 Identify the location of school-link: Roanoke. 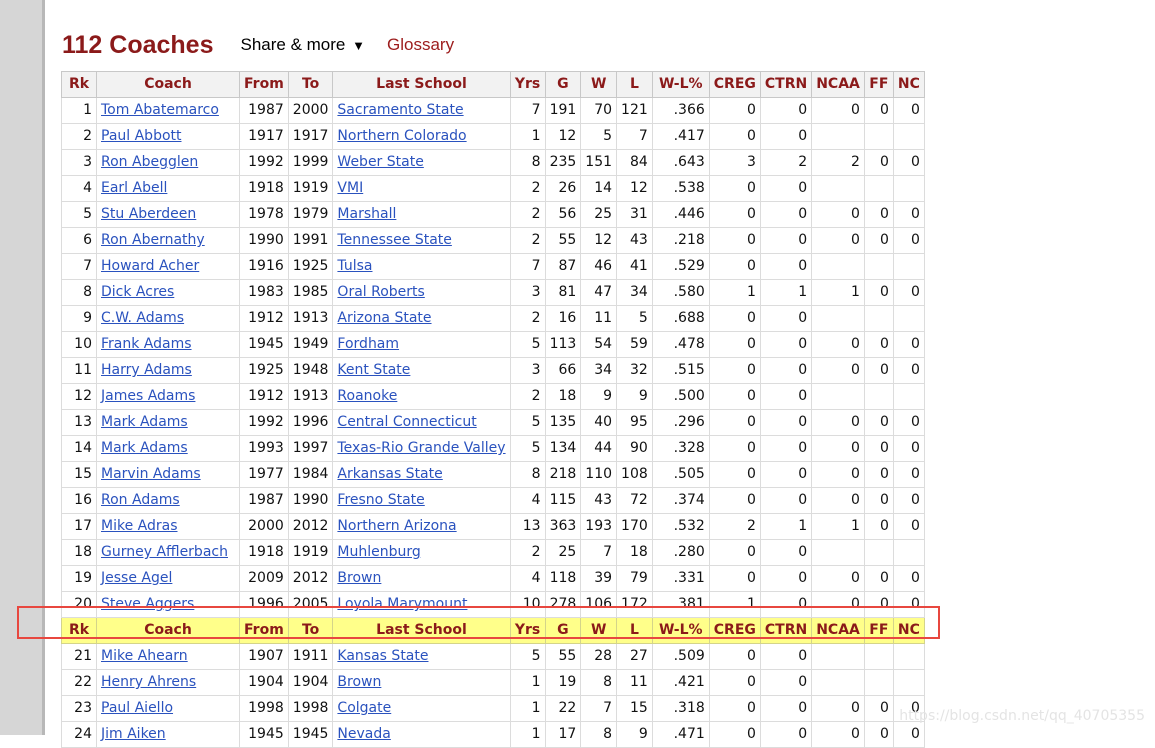
(367, 396).